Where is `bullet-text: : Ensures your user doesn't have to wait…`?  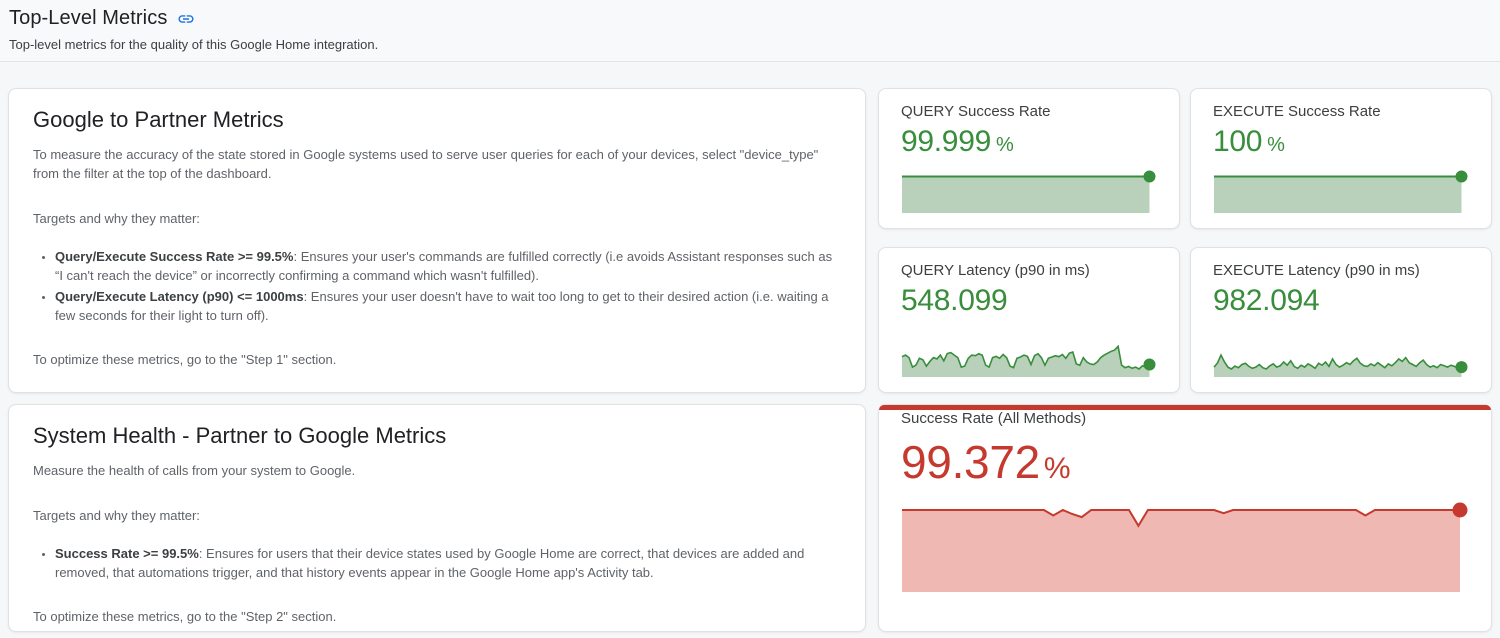
bullet-text: : Ensures your user doesn't have to wait… is located at coordinates (442, 306).